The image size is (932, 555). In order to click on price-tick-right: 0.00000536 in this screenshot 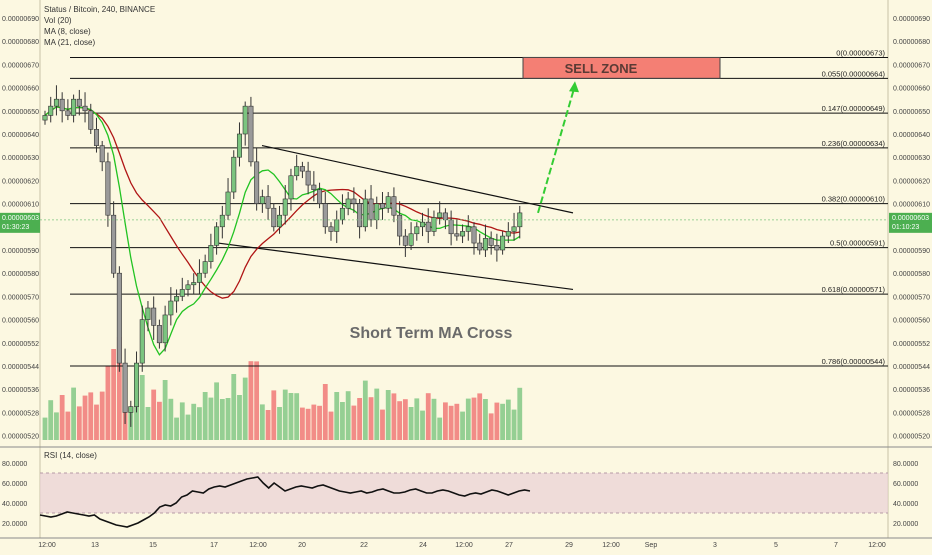, I will do `click(911, 390)`.